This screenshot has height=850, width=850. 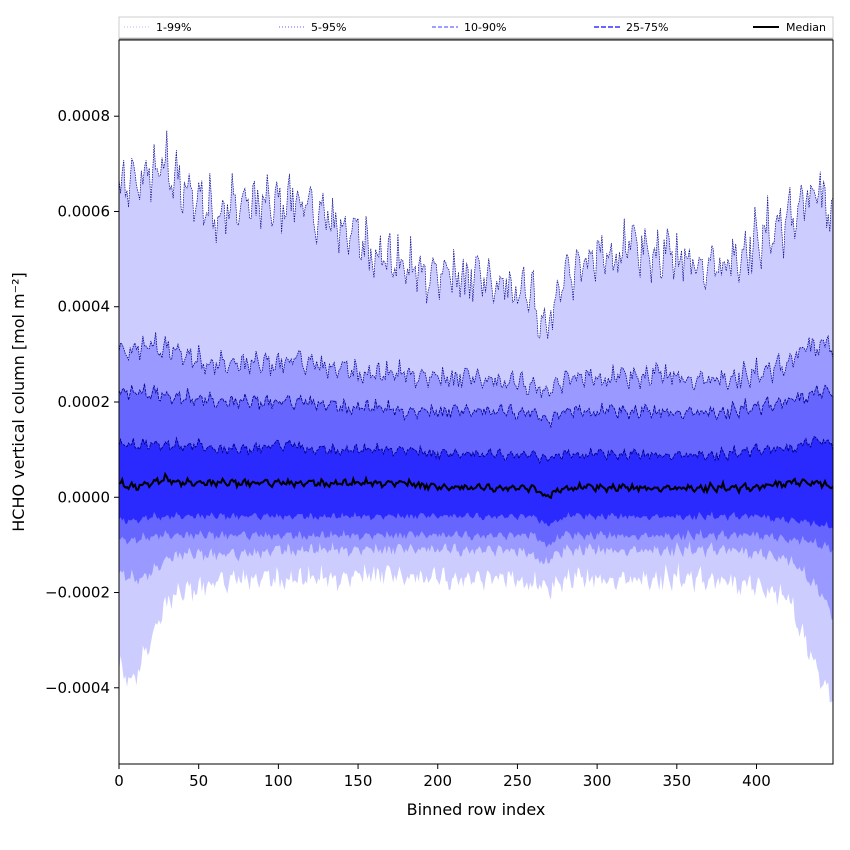 What do you see at coordinates (806, 27) in the screenshot?
I see `legend-label-median: Median` at bounding box center [806, 27].